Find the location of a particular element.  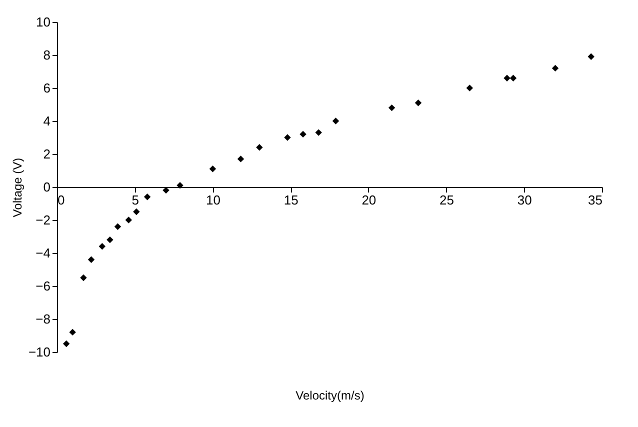

y-tick-label: 4 is located at coordinates (46, 121).